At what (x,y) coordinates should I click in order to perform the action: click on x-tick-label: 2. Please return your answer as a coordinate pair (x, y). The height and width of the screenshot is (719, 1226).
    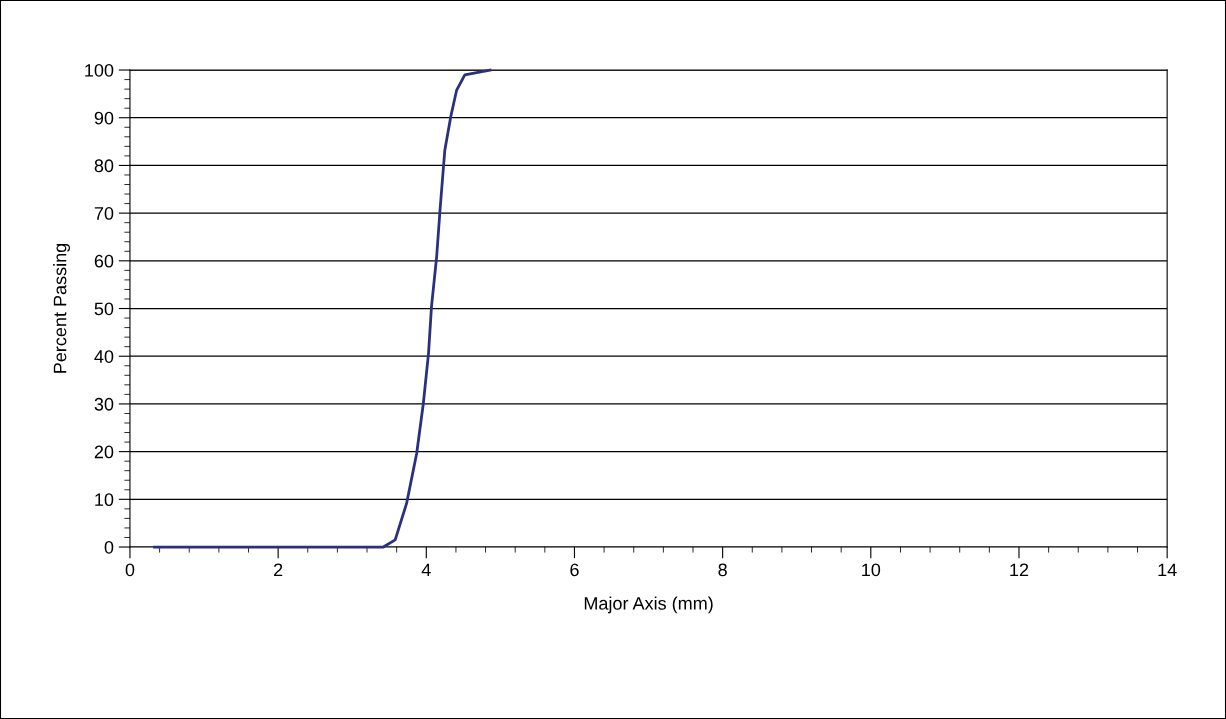
    Looking at the image, I should click on (278, 570).